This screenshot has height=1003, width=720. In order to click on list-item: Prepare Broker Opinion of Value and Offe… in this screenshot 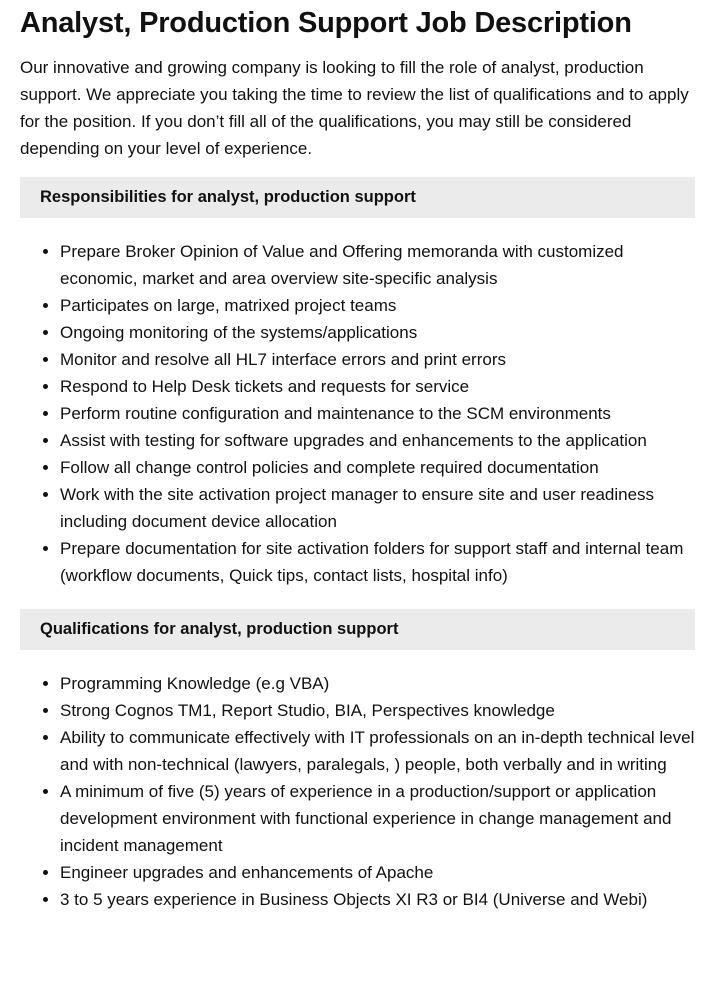, I will do `click(377, 265)`.